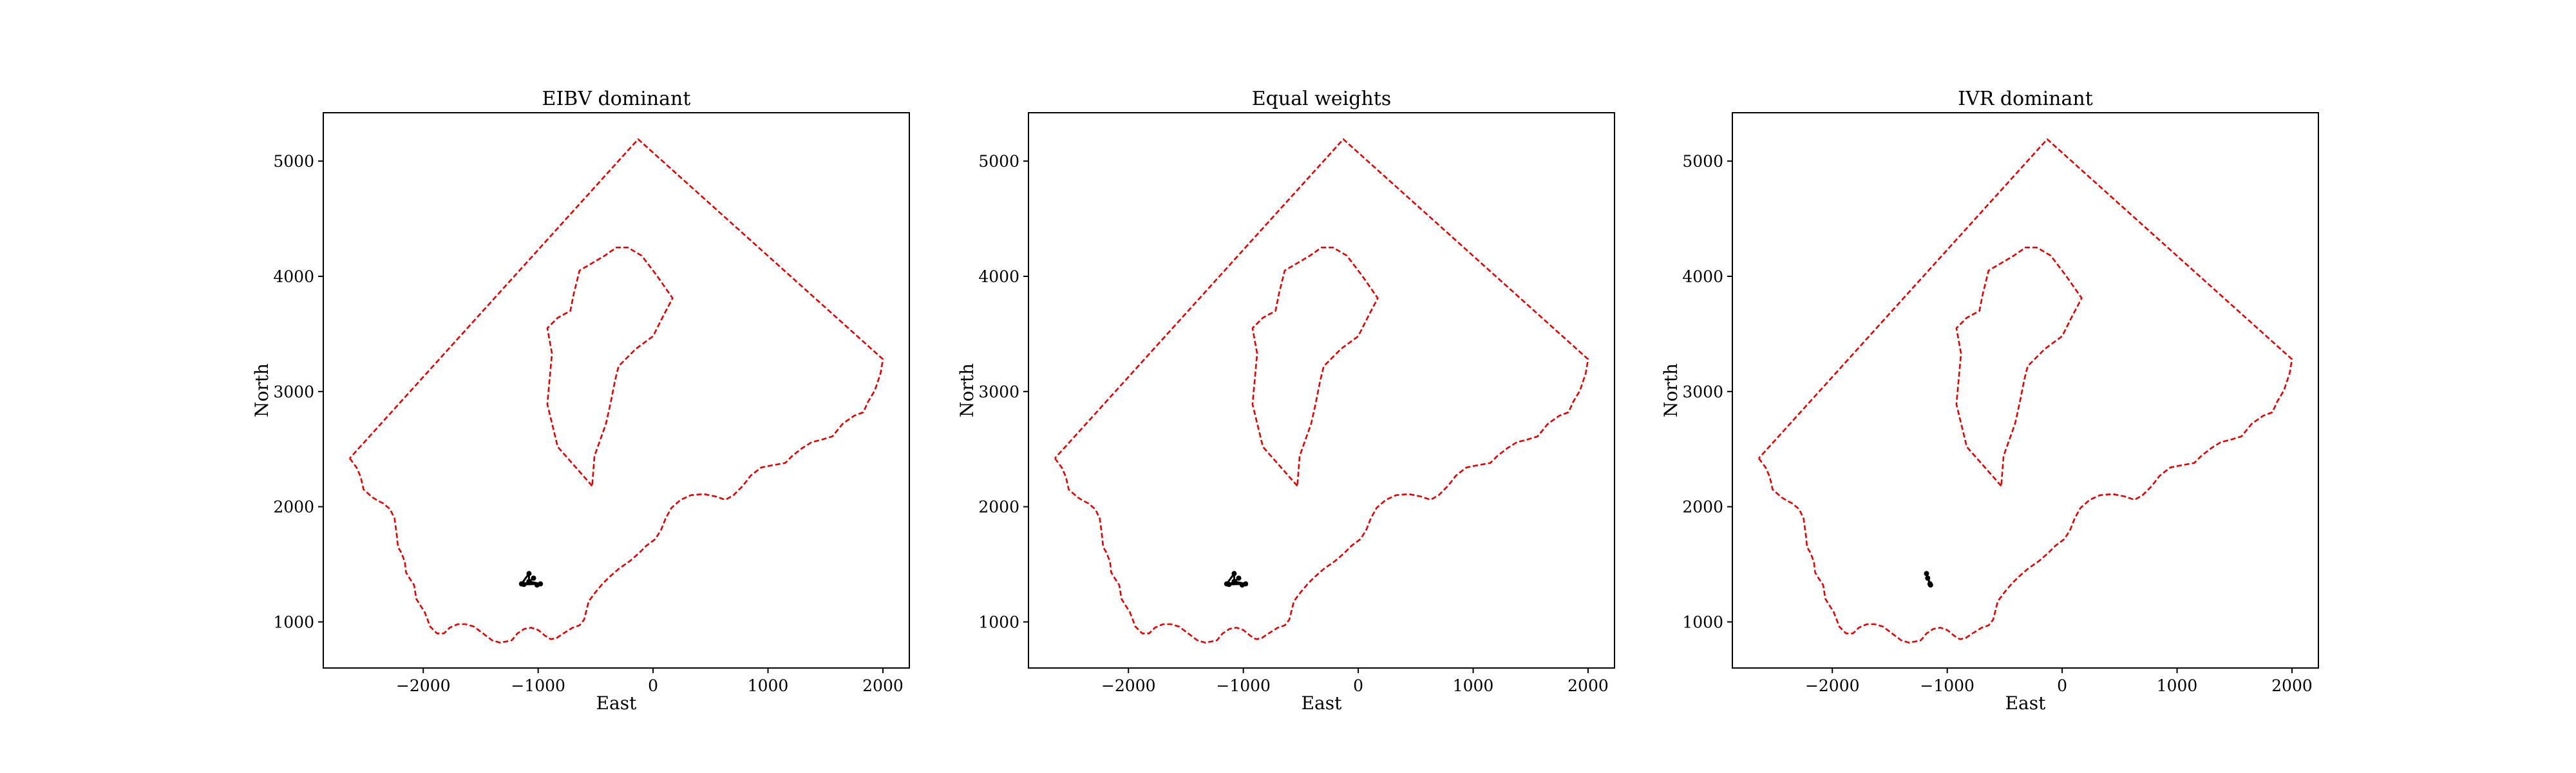 The width and height of the screenshot is (2576, 773). What do you see at coordinates (617, 99) in the screenshot?
I see `chart-title: EIBV dominant` at bounding box center [617, 99].